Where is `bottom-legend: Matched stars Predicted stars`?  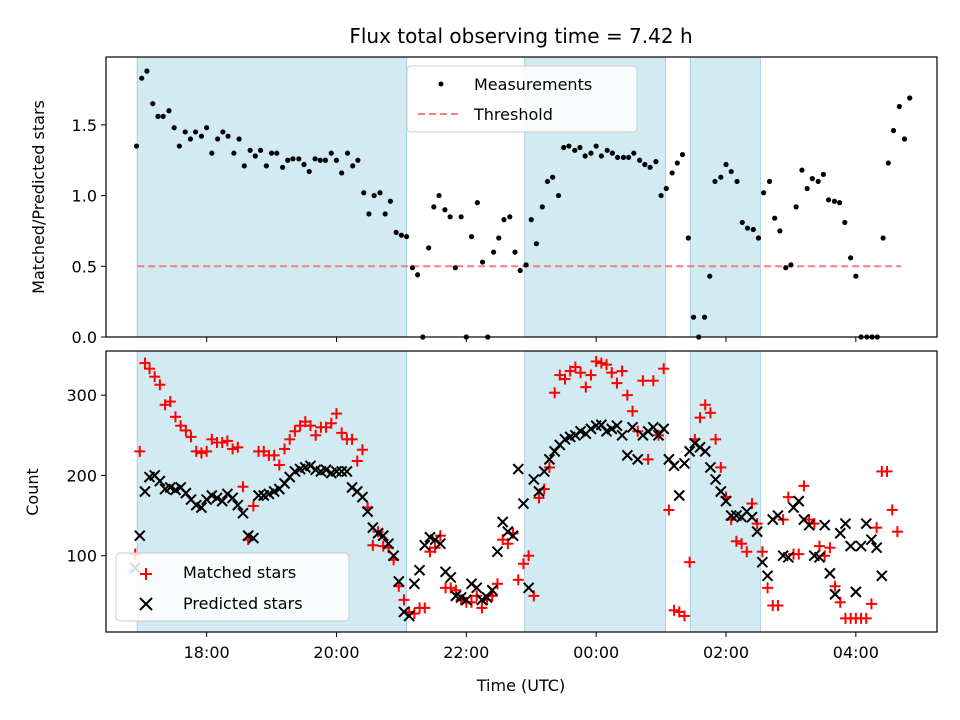 bottom-legend: Matched stars Predicted stars is located at coordinates (232, 587).